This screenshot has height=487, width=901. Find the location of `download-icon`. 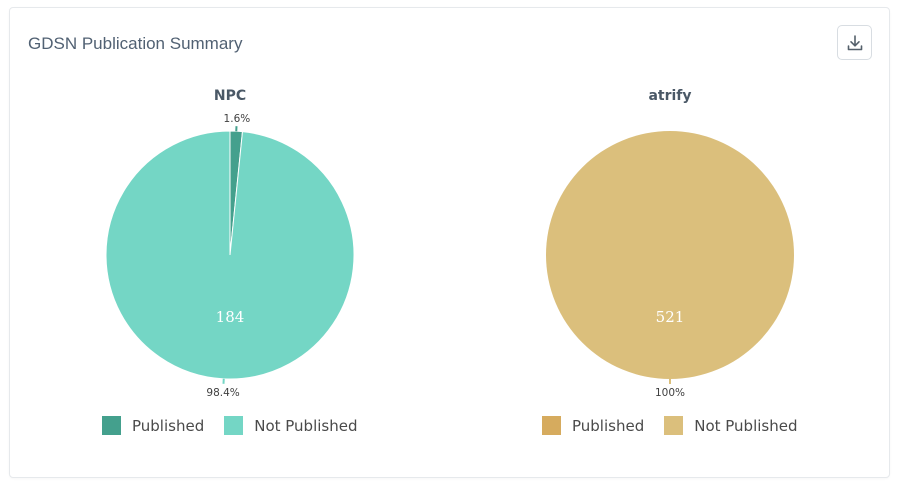

download-icon is located at coordinates (854, 42).